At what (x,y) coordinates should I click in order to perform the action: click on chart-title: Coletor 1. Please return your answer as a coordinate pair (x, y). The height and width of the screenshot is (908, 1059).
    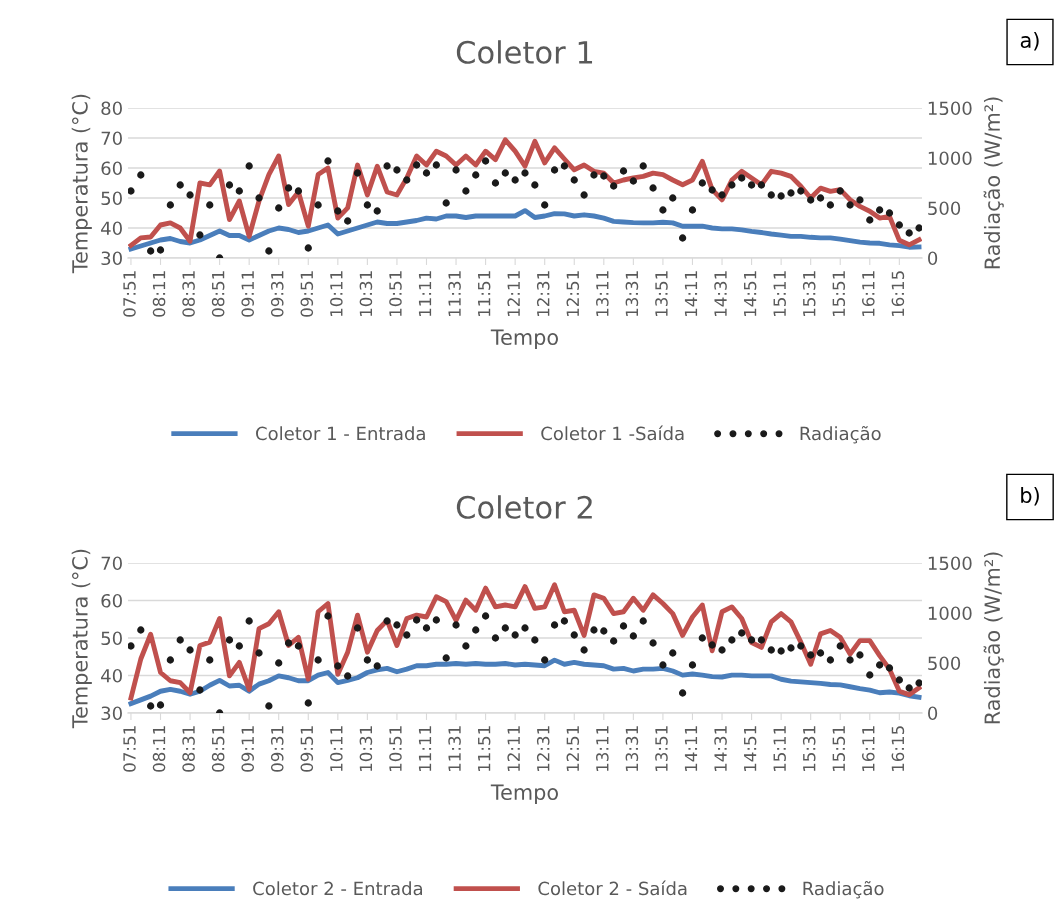
    Looking at the image, I should click on (524, 52).